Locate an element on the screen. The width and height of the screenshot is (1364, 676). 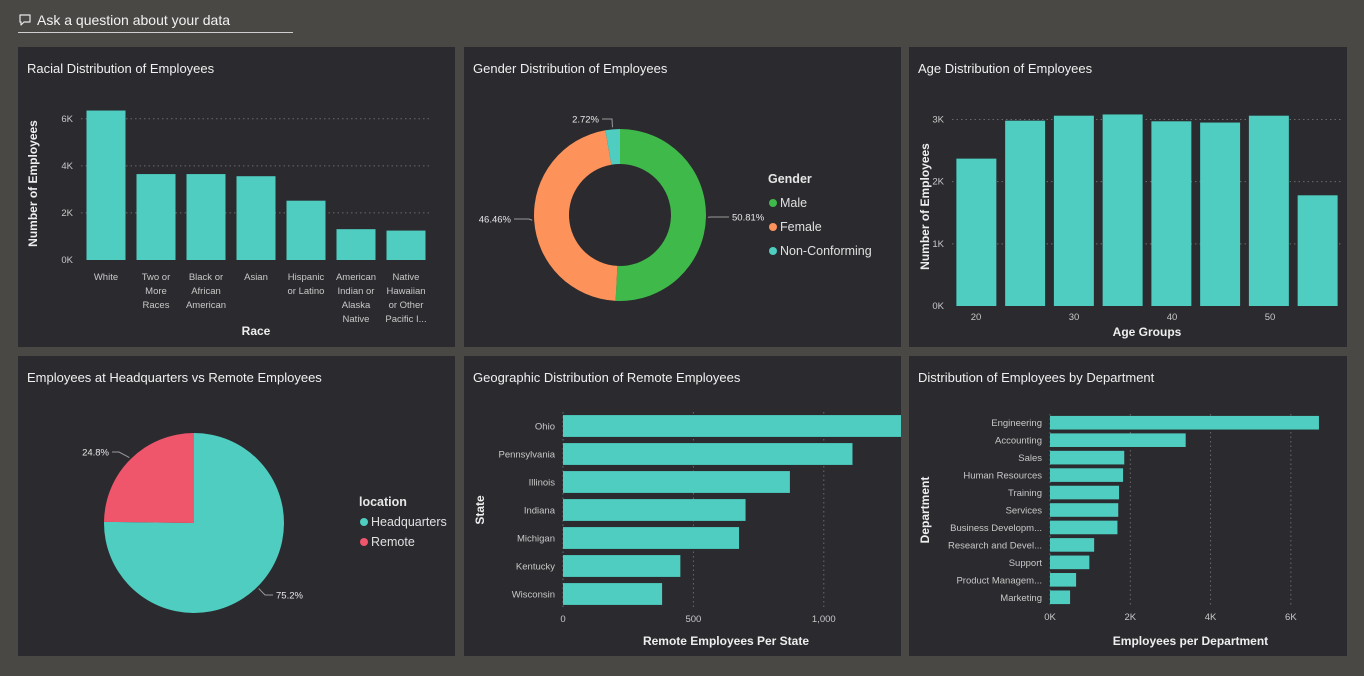
y-tick-label: Training is located at coordinates (1025, 493).